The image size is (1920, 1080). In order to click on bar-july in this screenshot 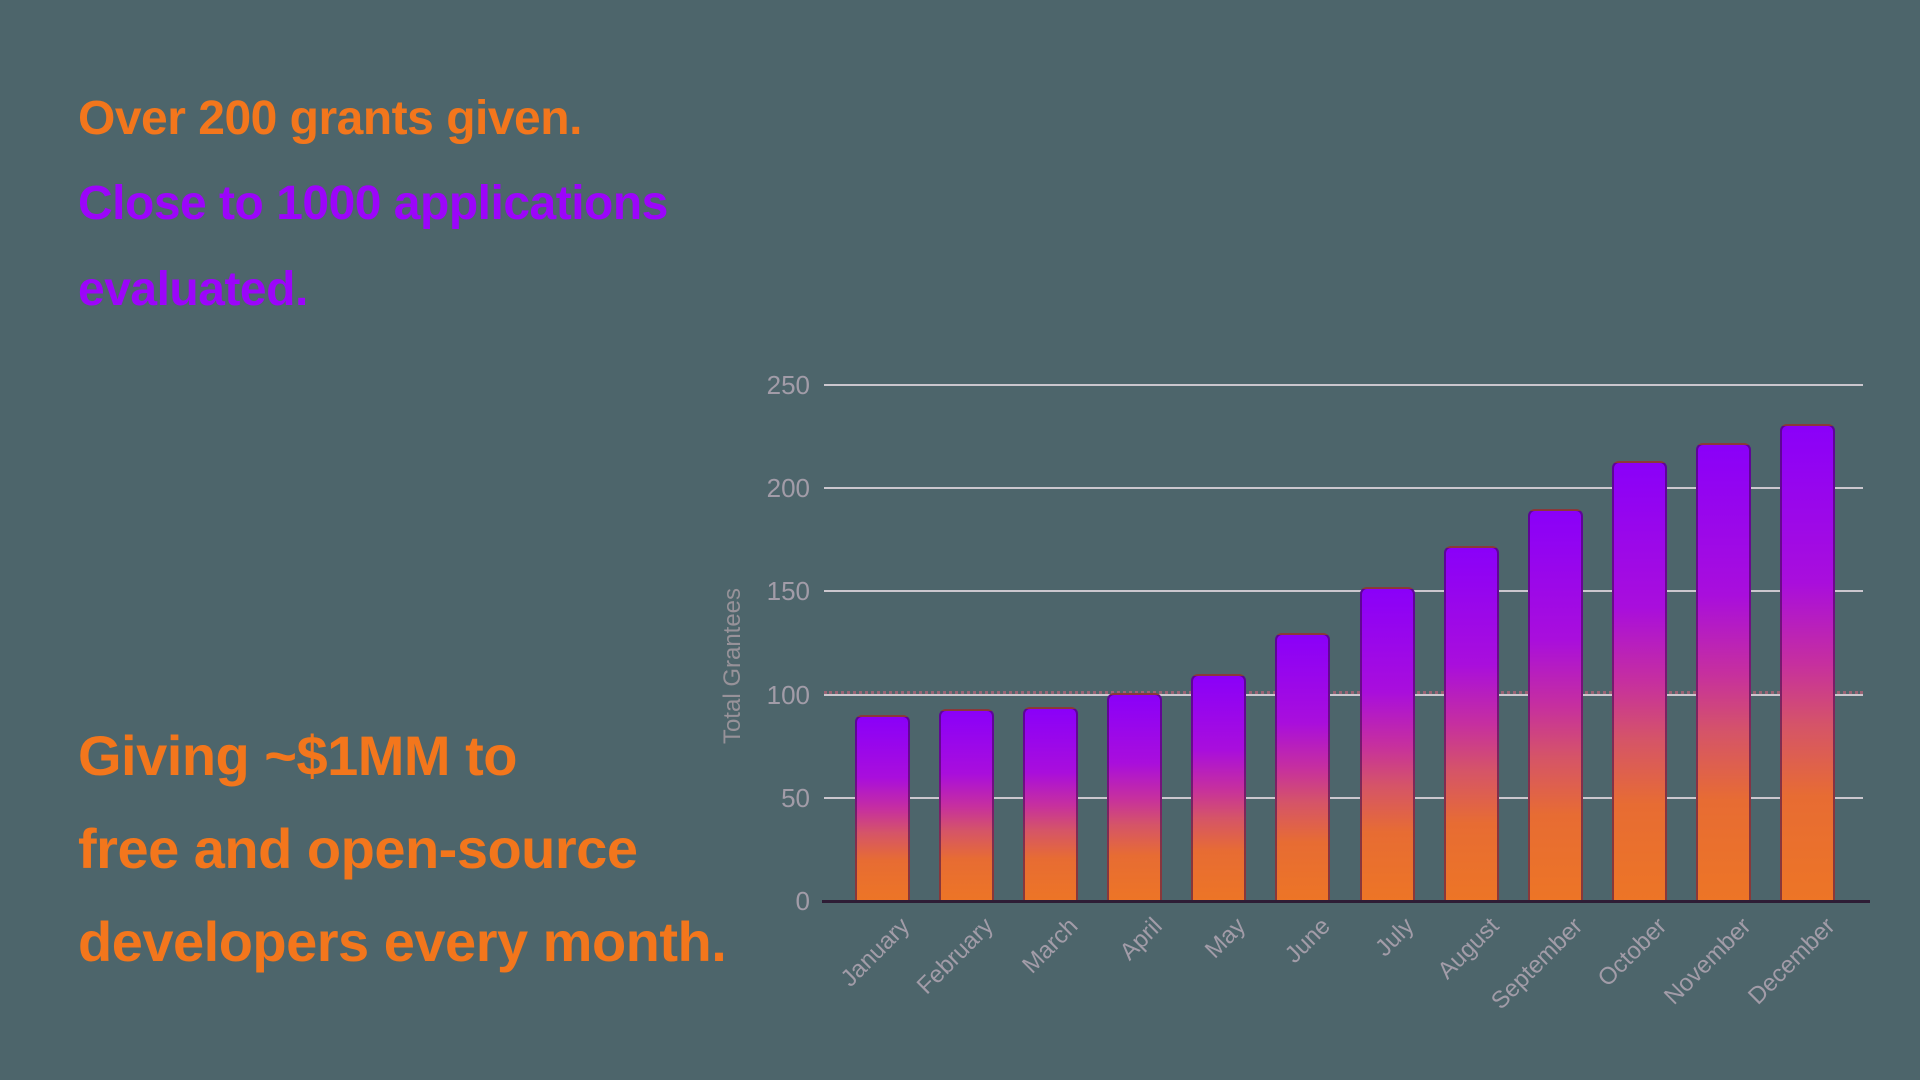, I will do `click(1387, 744)`.